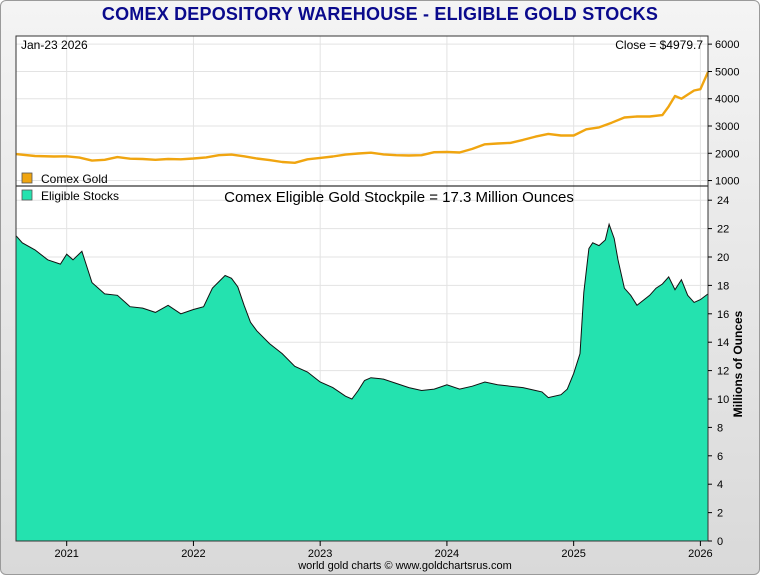 The height and width of the screenshot is (575, 760). What do you see at coordinates (727, 72) in the screenshot?
I see `gold-tick-label: 5000` at bounding box center [727, 72].